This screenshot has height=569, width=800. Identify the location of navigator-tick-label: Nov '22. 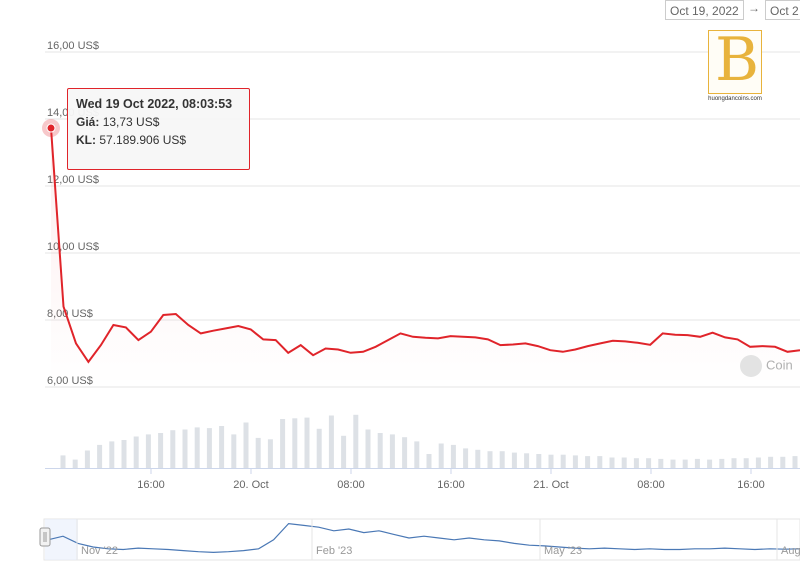
(99, 551).